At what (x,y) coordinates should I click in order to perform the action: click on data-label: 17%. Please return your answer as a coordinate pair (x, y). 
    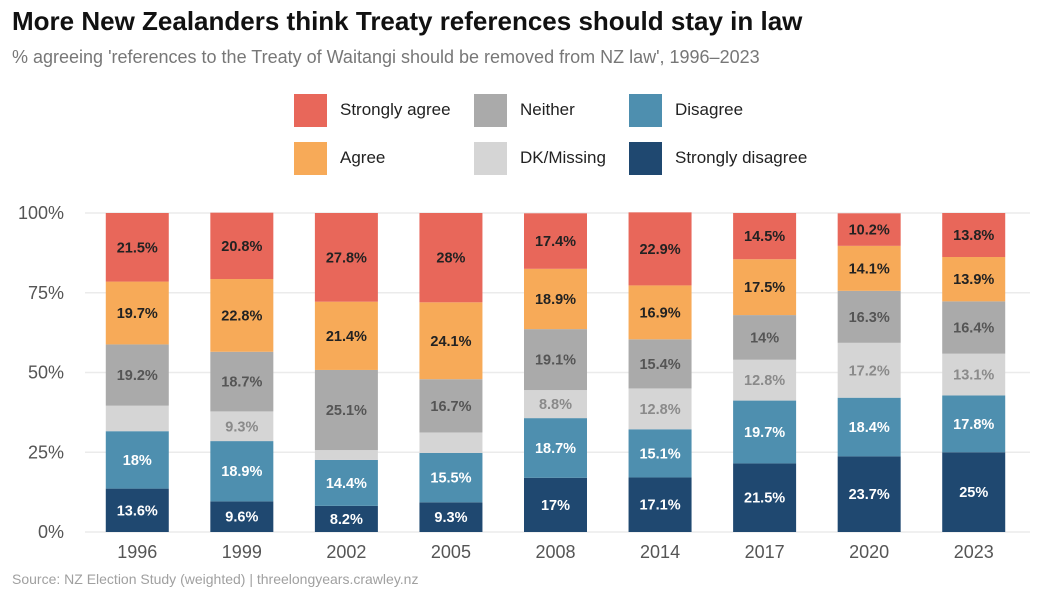
    Looking at the image, I should click on (555, 506).